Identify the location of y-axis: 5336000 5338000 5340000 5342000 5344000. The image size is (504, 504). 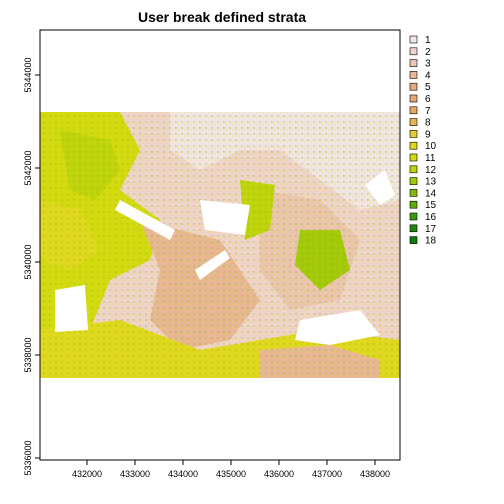
(31, 266).